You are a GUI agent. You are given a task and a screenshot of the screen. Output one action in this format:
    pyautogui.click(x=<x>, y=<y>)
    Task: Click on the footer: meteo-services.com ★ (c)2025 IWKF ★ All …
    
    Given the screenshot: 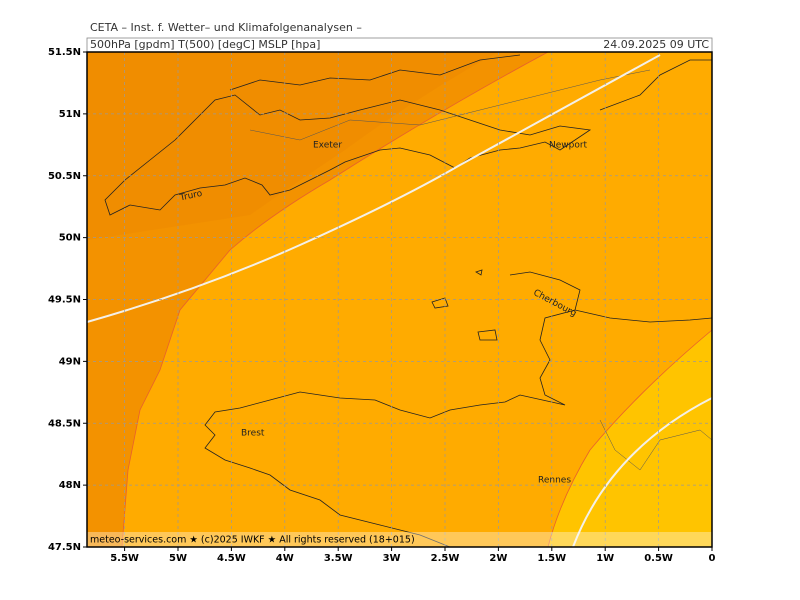 What is the action you would take?
    pyautogui.click(x=252, y=540)
    